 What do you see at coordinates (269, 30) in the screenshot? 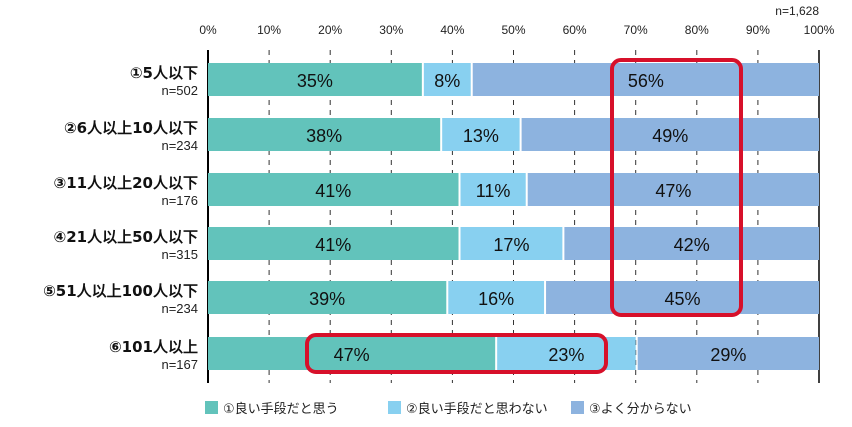
I see `x-tick-label: 10%` at bounding box center [269, 30].